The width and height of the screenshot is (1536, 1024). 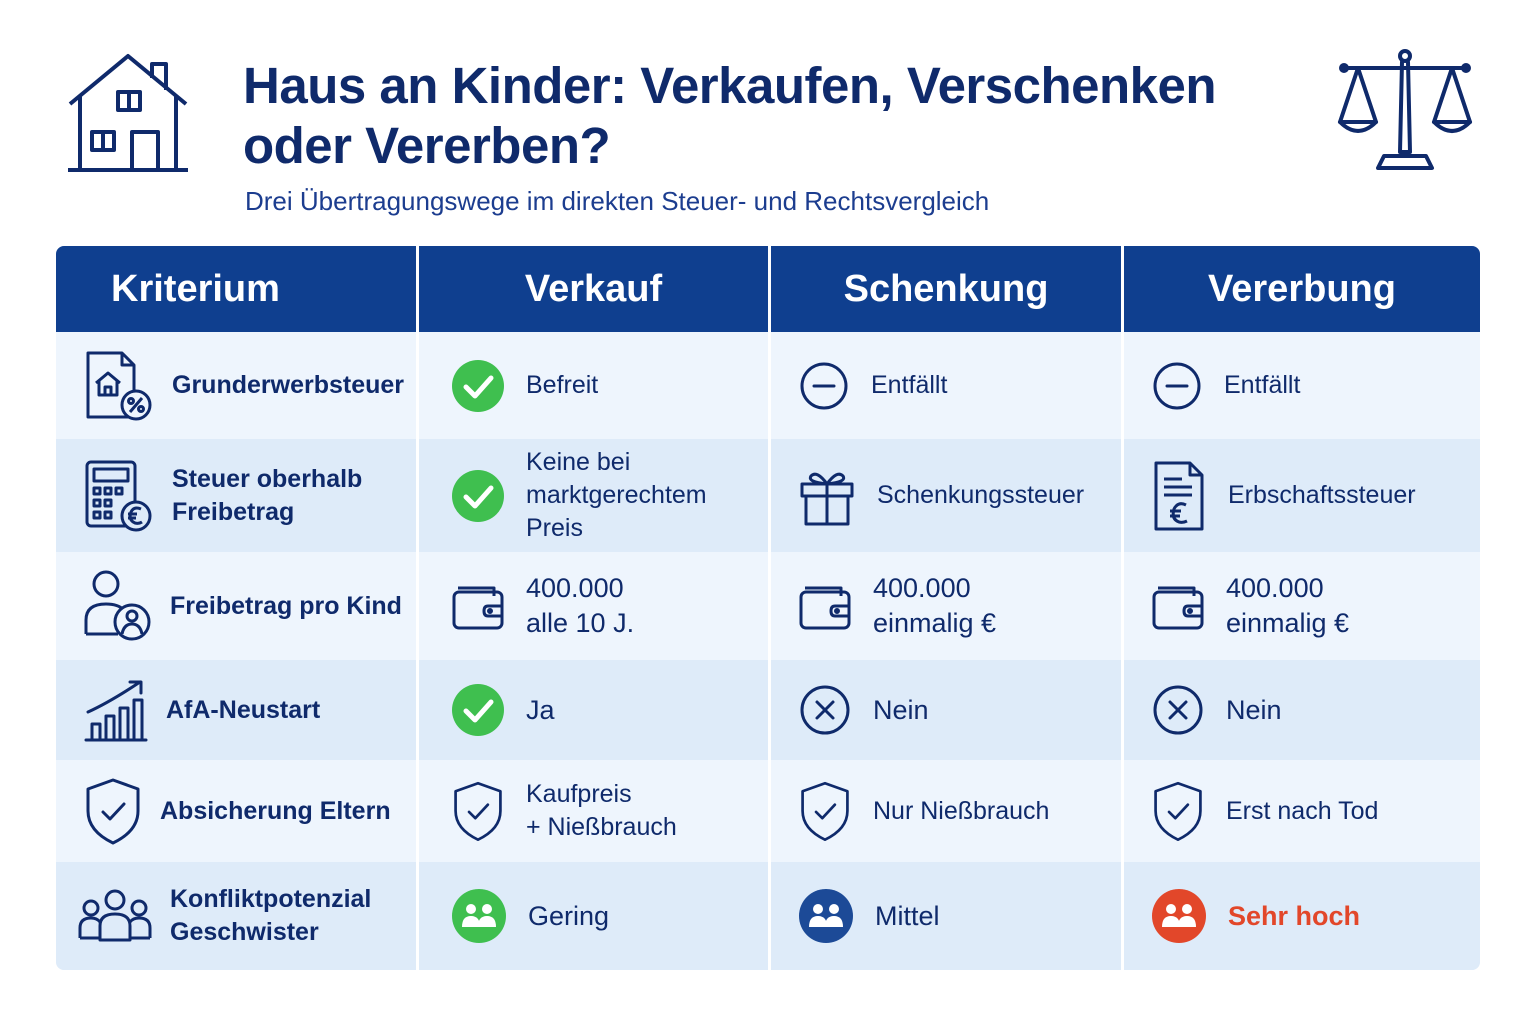 What do you see at coordinates (286, 605) in the screenshot?
I see `criterion-label: Freibetrag pro Kind` at bounding box center [286, 605].